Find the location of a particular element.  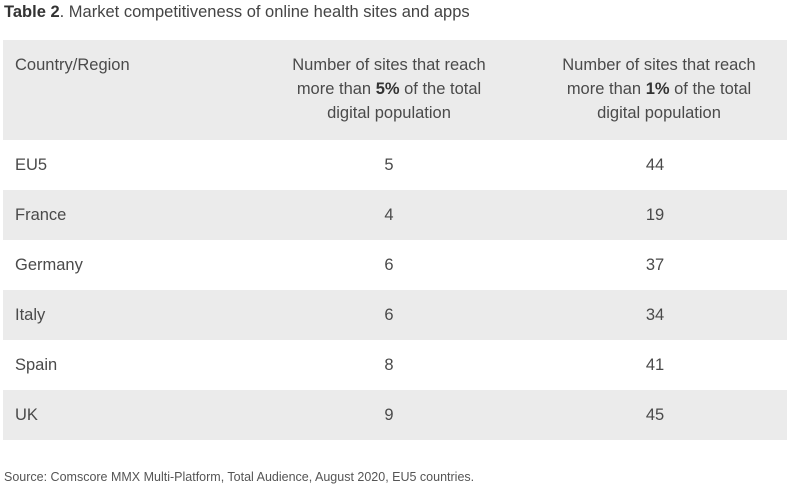

table-row: Germany 6 37 is located at coordinates (395, 265).